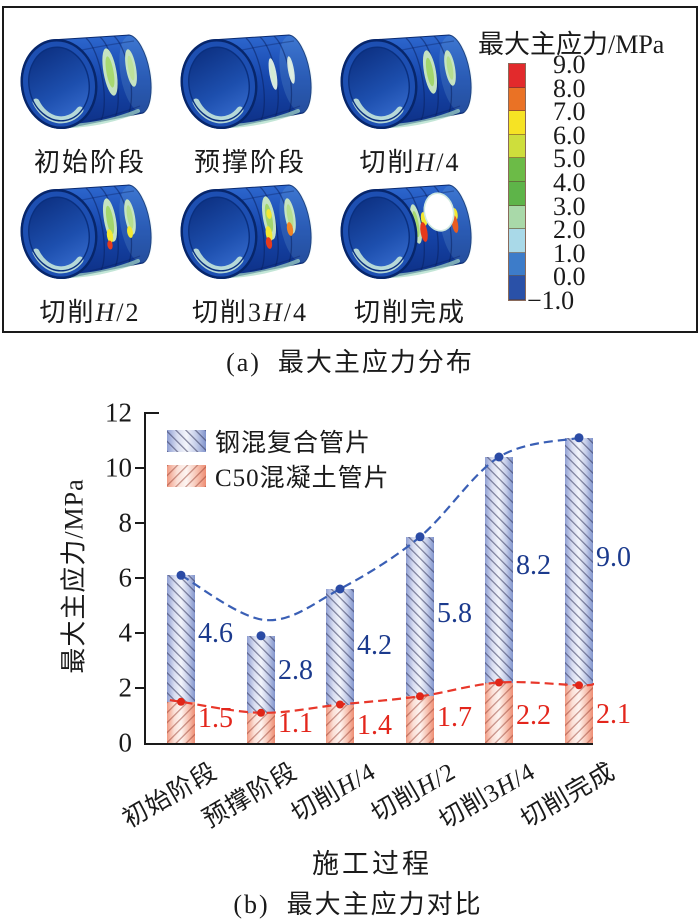  I want to click on value-label-c50: 1.7, so click(454, 717).